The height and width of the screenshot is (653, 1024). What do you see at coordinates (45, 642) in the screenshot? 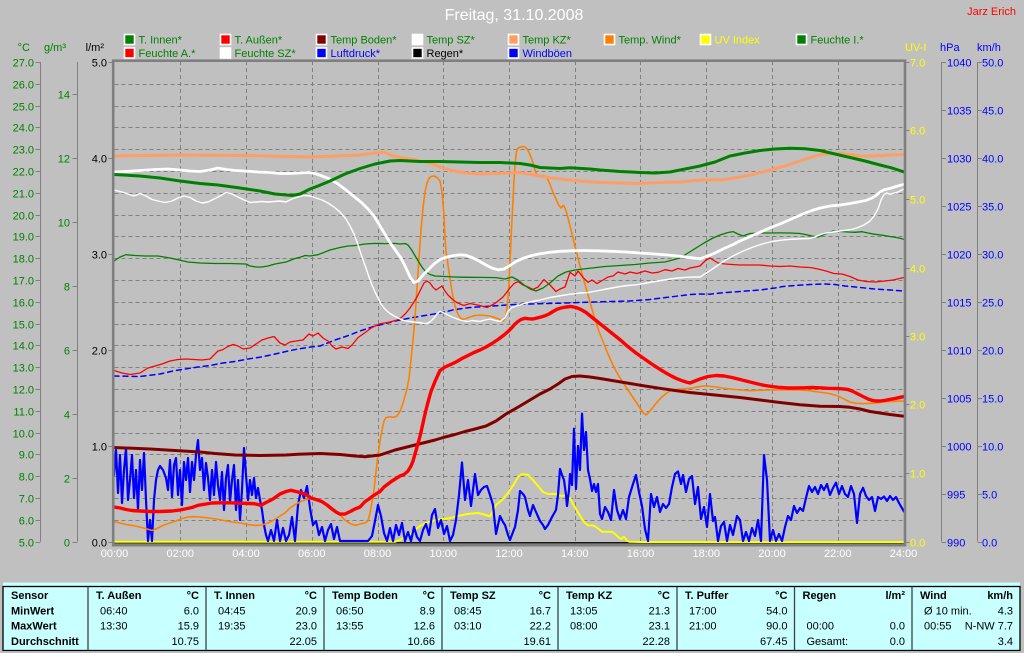
I see `svg-text: Durchschnitt` at bounding box center [45, 642].